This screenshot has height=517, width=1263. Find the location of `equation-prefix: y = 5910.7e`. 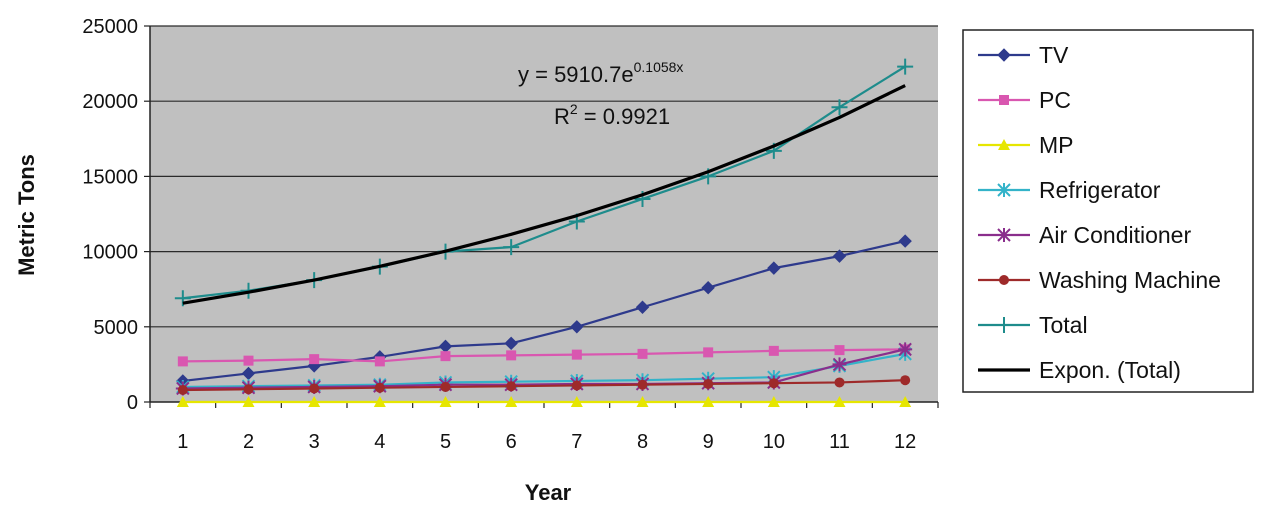

equation-prefix: y = 5910.7e is located at coordinates (576, 74).